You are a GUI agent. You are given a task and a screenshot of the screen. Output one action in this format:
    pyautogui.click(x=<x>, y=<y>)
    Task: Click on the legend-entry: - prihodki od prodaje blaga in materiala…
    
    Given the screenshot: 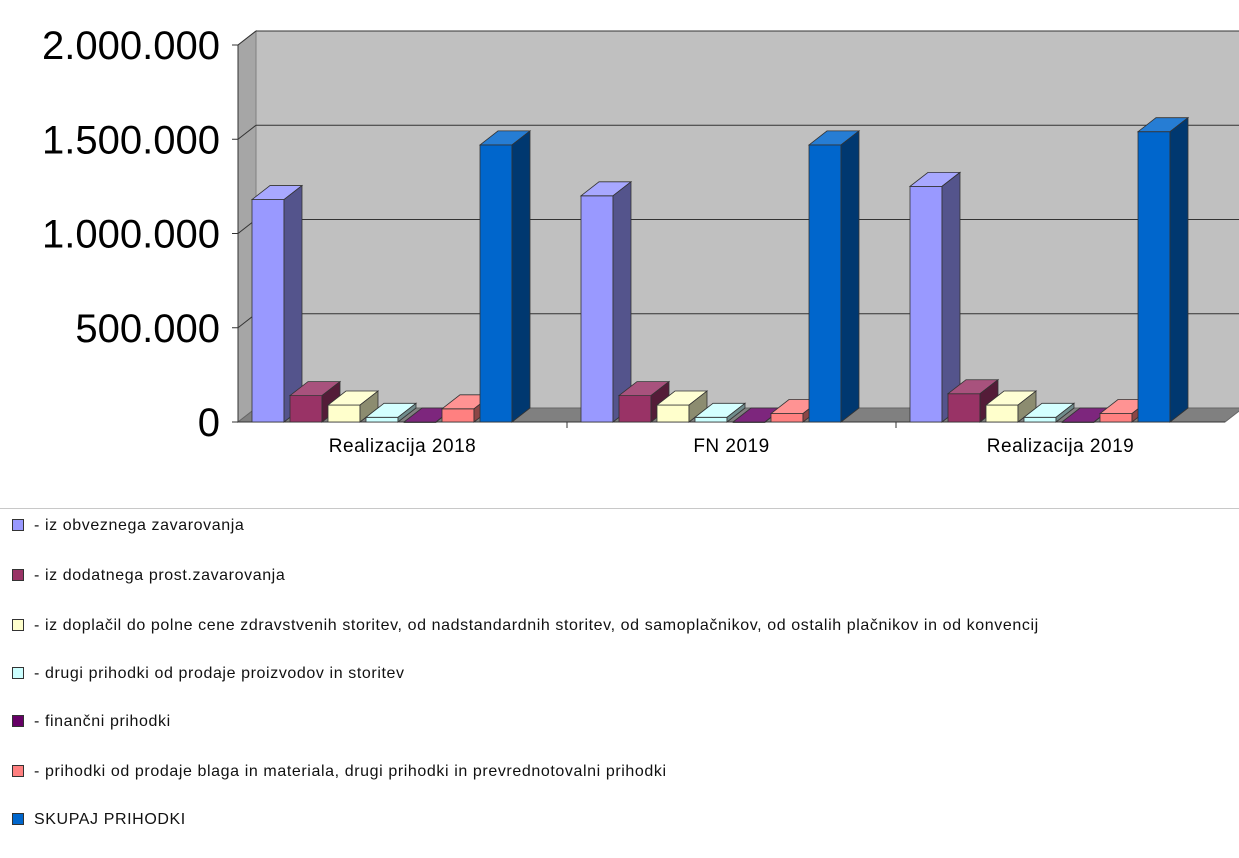 What is the action you would take?
    pyautogui.click(x=625, y=772)
    